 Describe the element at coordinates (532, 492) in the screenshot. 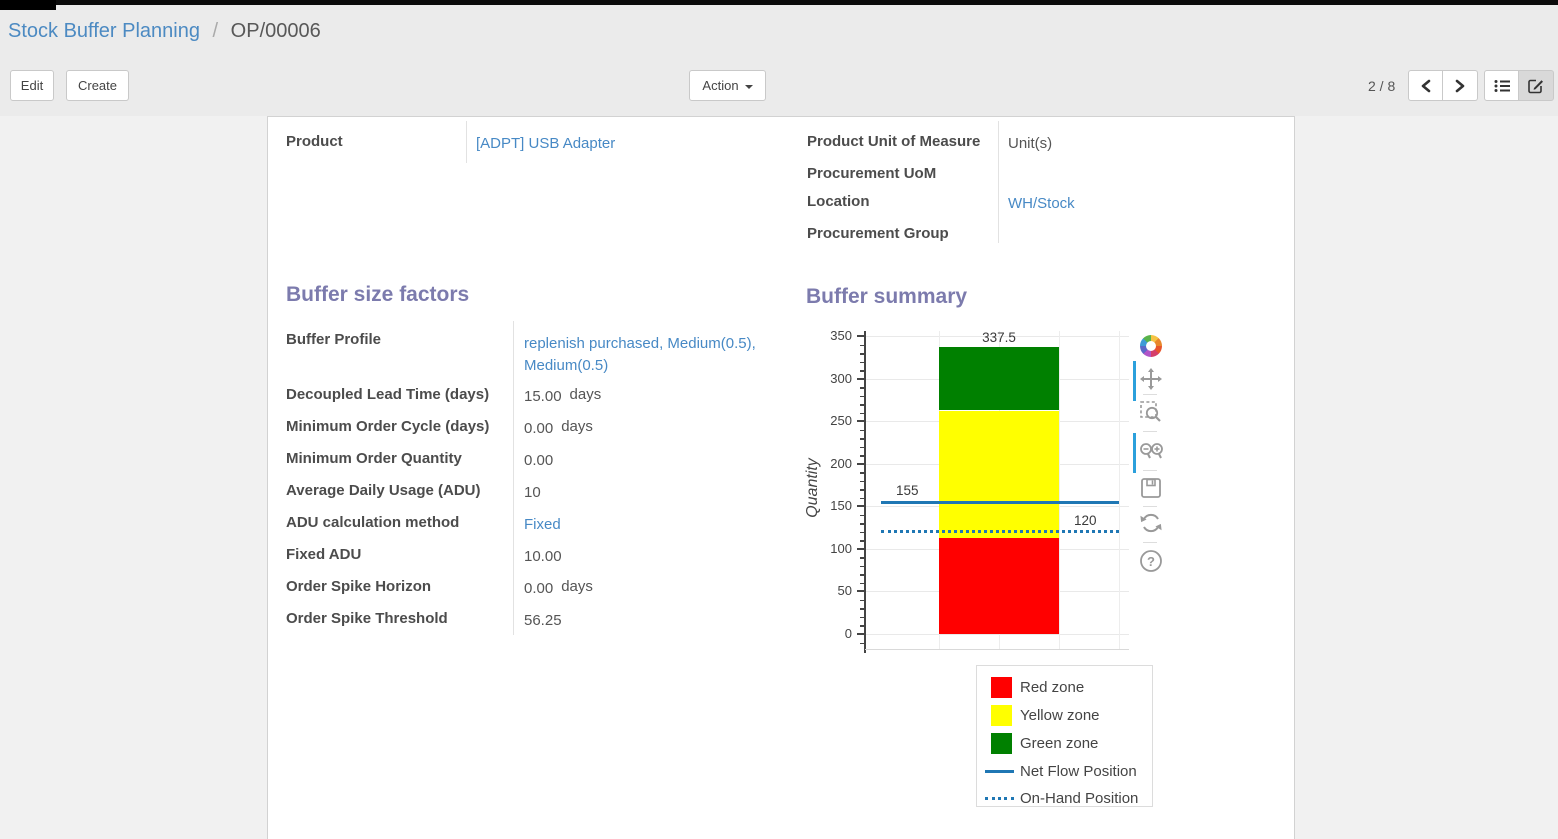

I see `factor-value-4: 10` at that location.